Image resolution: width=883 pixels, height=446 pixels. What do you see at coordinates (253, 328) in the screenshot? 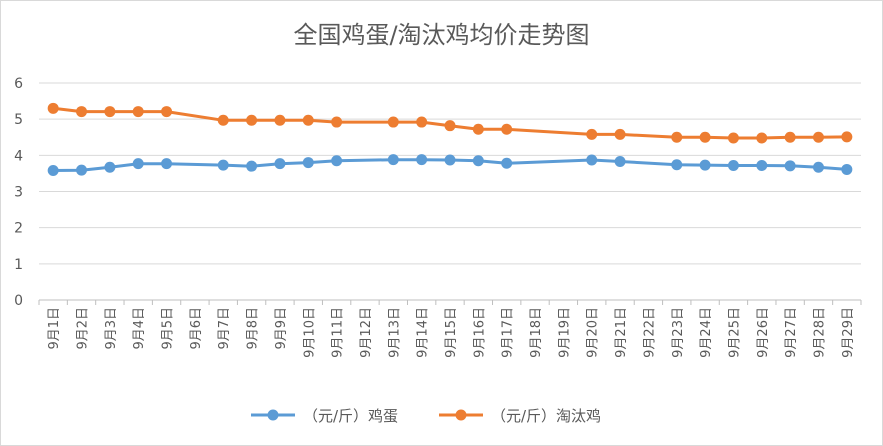
I see `x-tick-label: 9月8日` at bounding box center [253, 328].